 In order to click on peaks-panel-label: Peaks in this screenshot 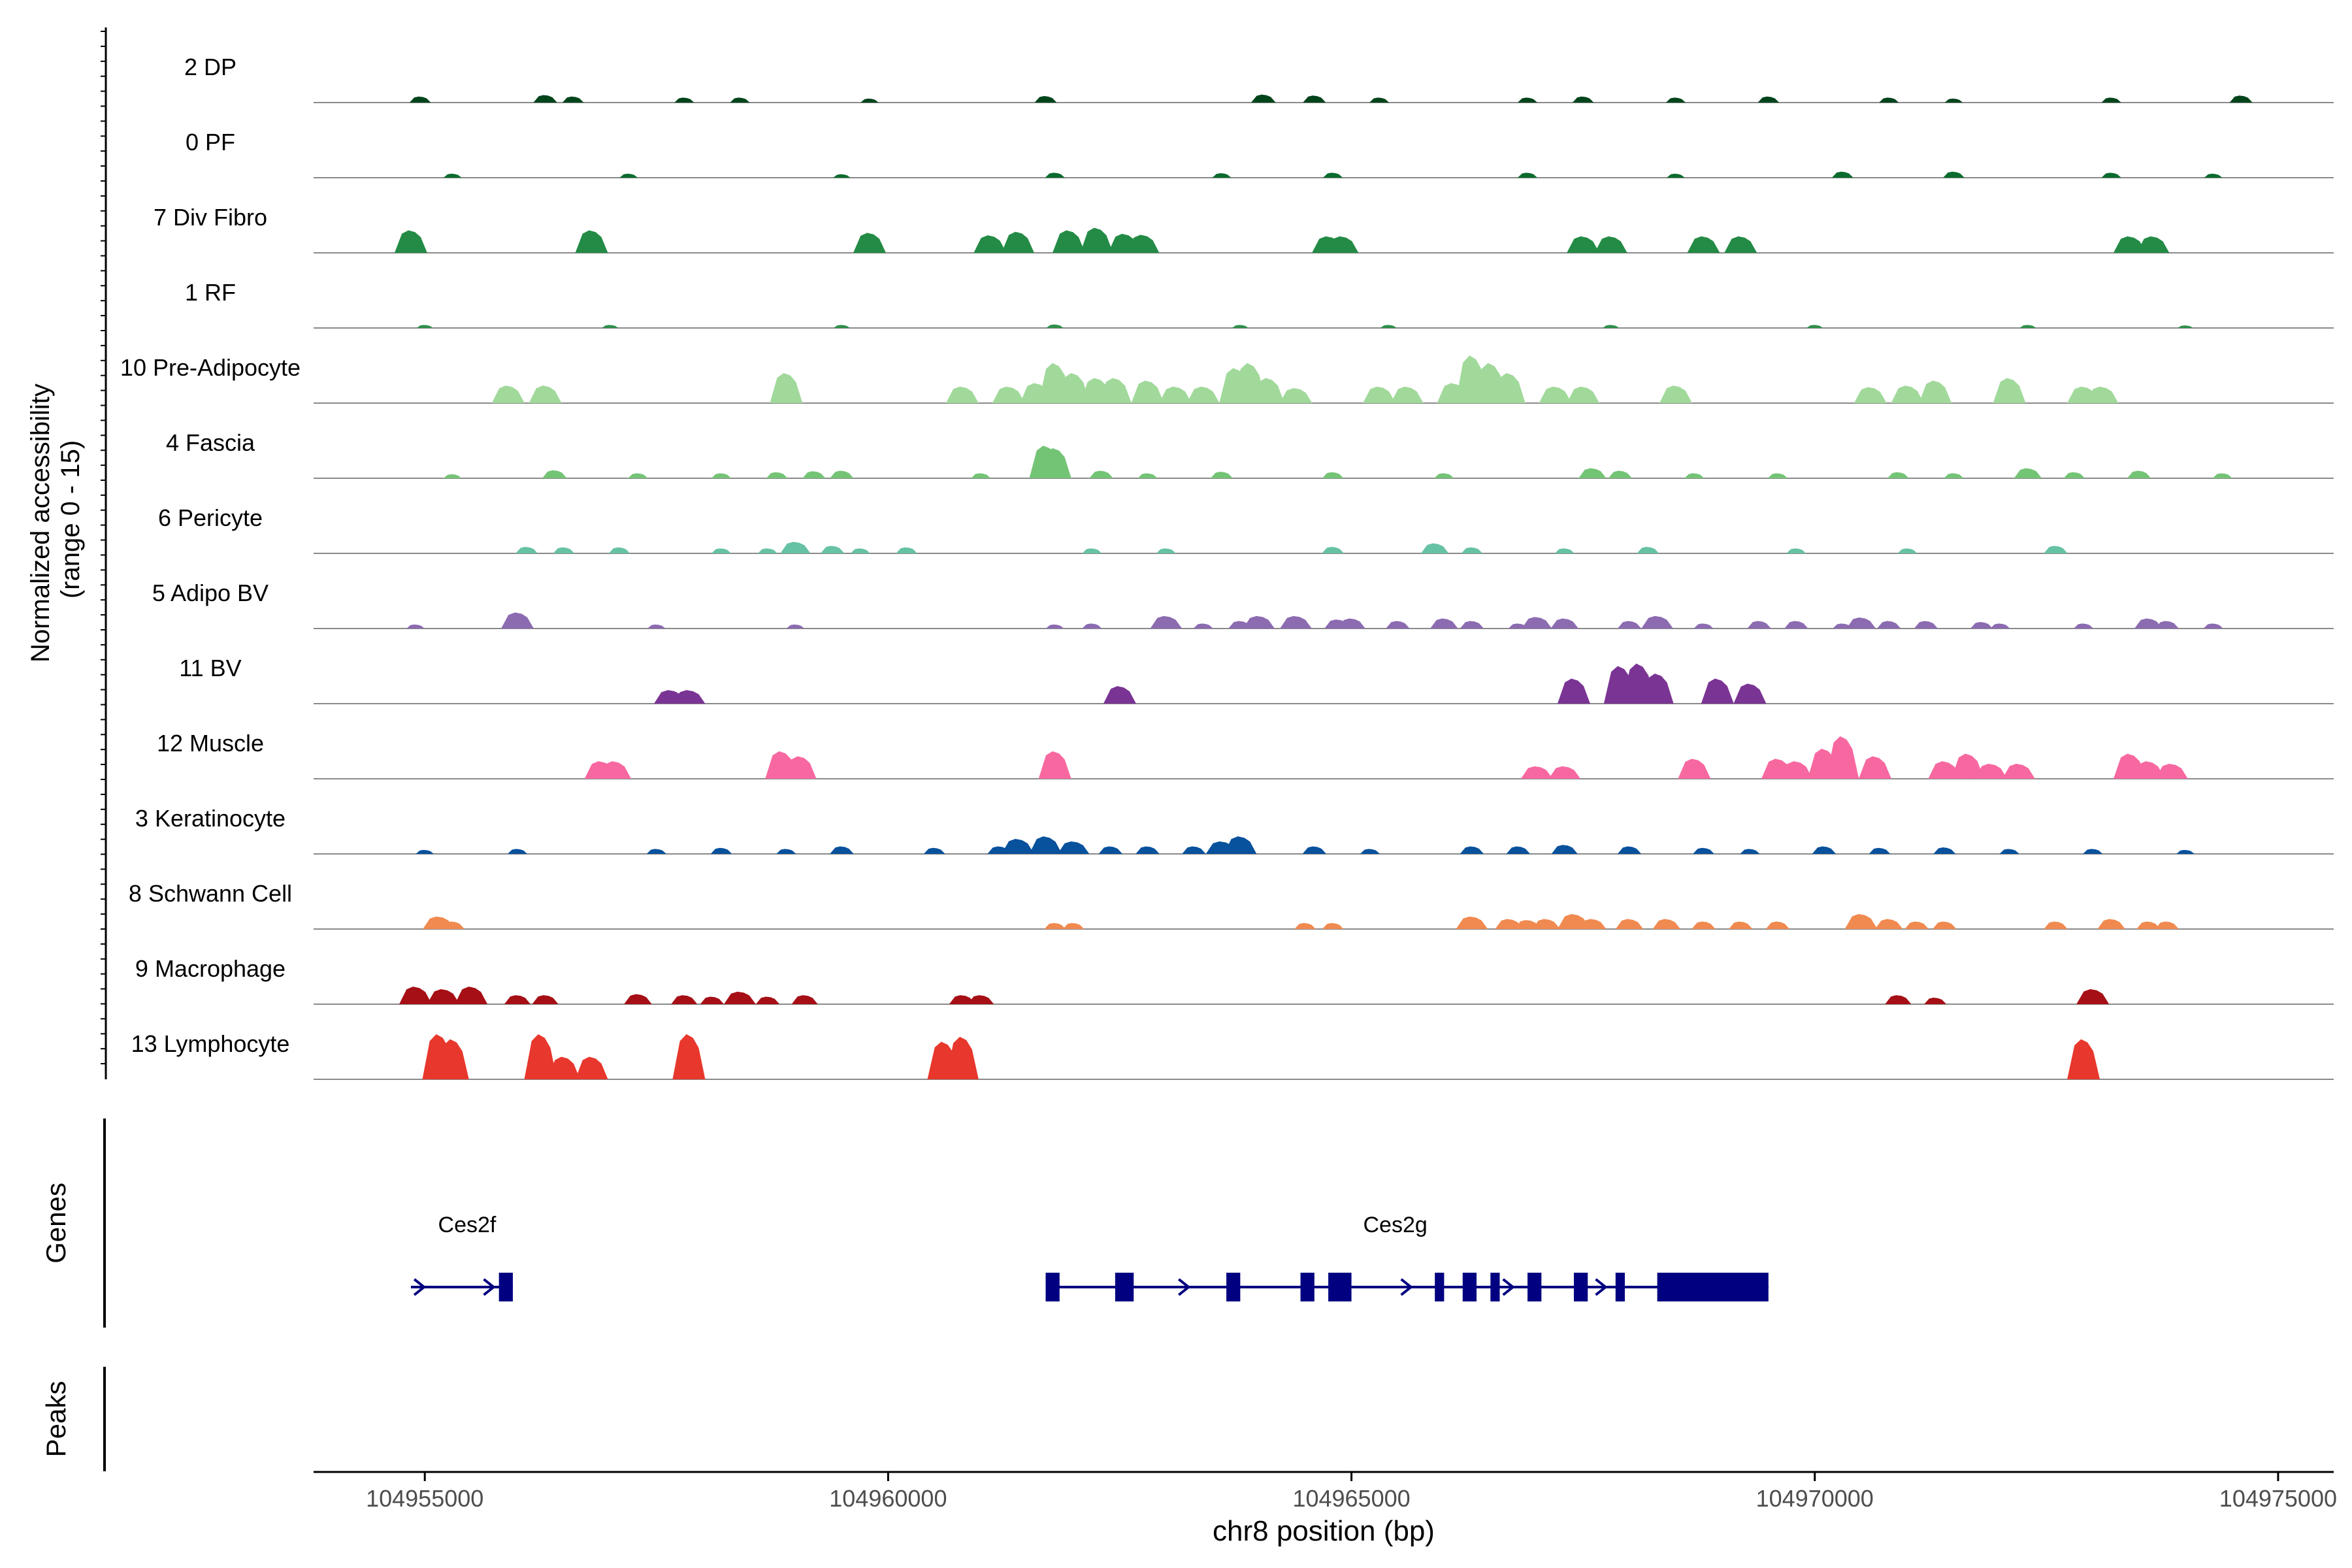, I will do `click(56, 1419)`.